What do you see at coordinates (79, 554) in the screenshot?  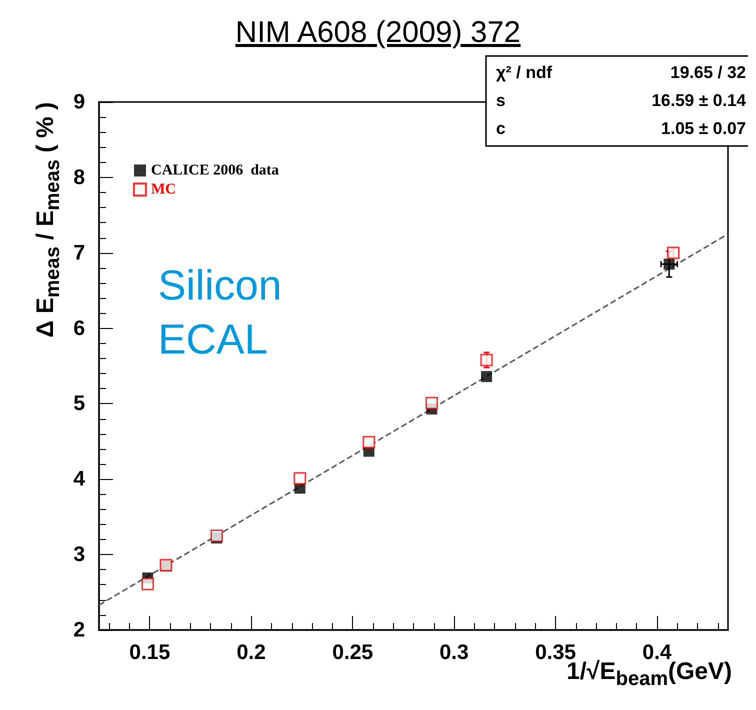 I see `y-tick-label: 3` at bounding box center [79, 554].